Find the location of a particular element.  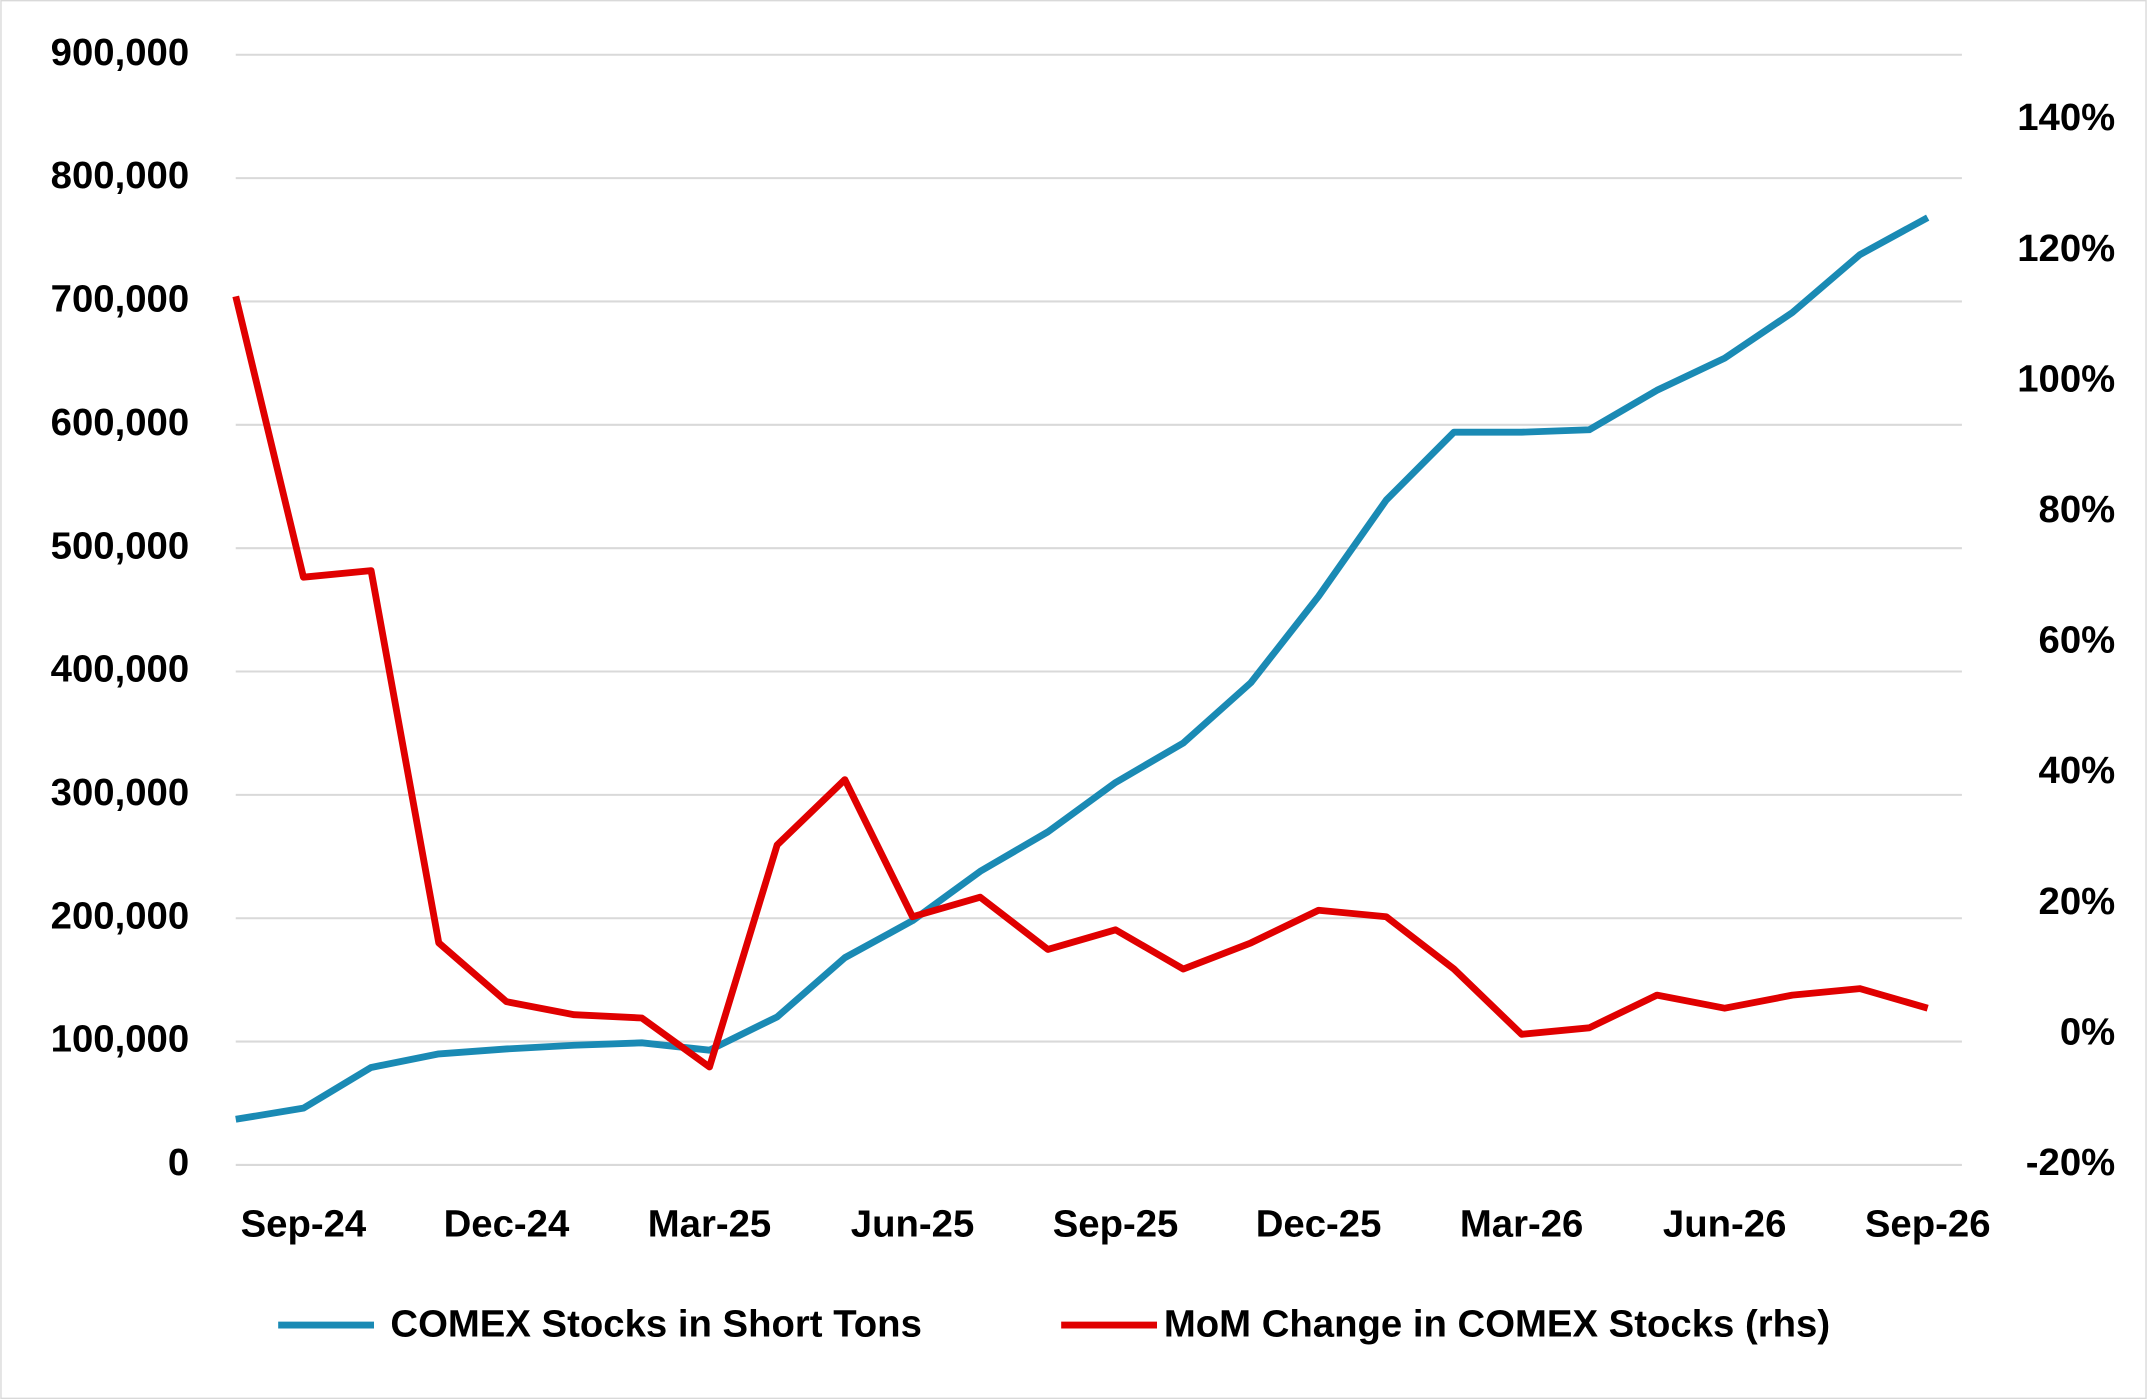

y2-tick-label: 40% is located at coordinates (2077, 770).